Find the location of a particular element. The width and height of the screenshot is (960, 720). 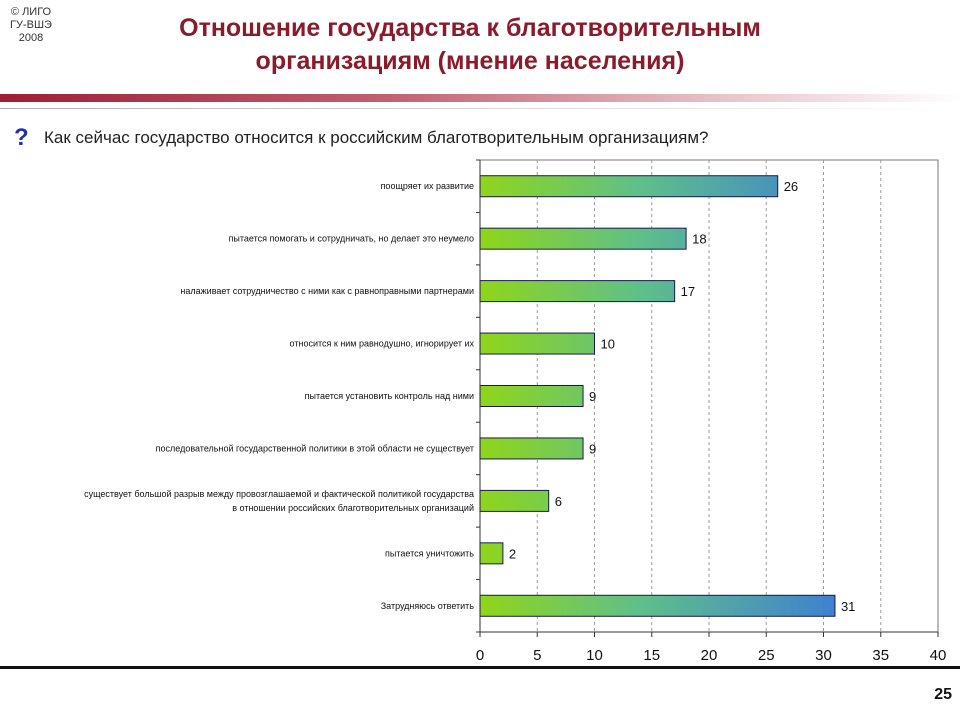

slide-title-line-2: организациям (мнение населения) is located at coordinates (470, 61).